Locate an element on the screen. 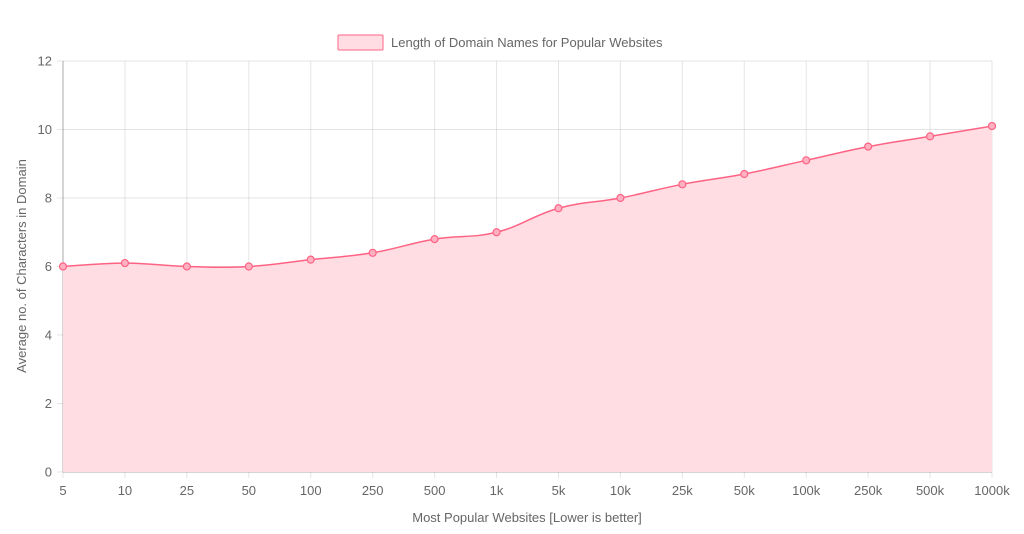 This screenshot has height=534, width=1024. x-tick-label: 100 is located at coordinates (311, 490).